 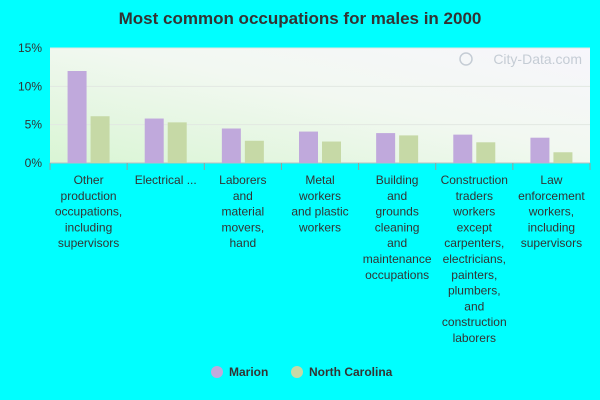 I want to click on x-tick-label-line: material, so click(x=243, y=212).